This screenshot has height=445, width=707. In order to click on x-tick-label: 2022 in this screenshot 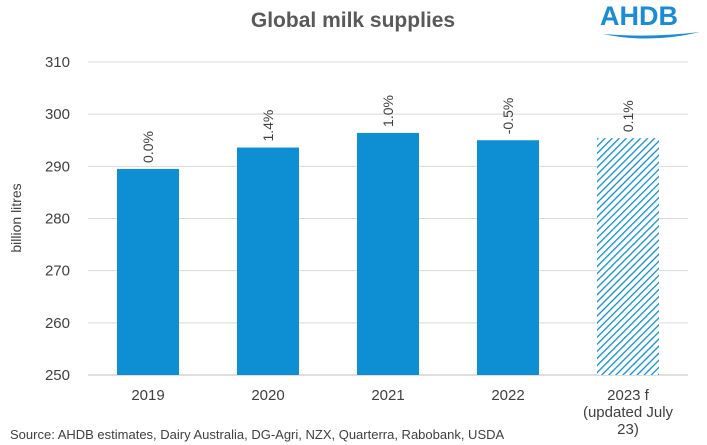, I will do `click(507, 395)`.